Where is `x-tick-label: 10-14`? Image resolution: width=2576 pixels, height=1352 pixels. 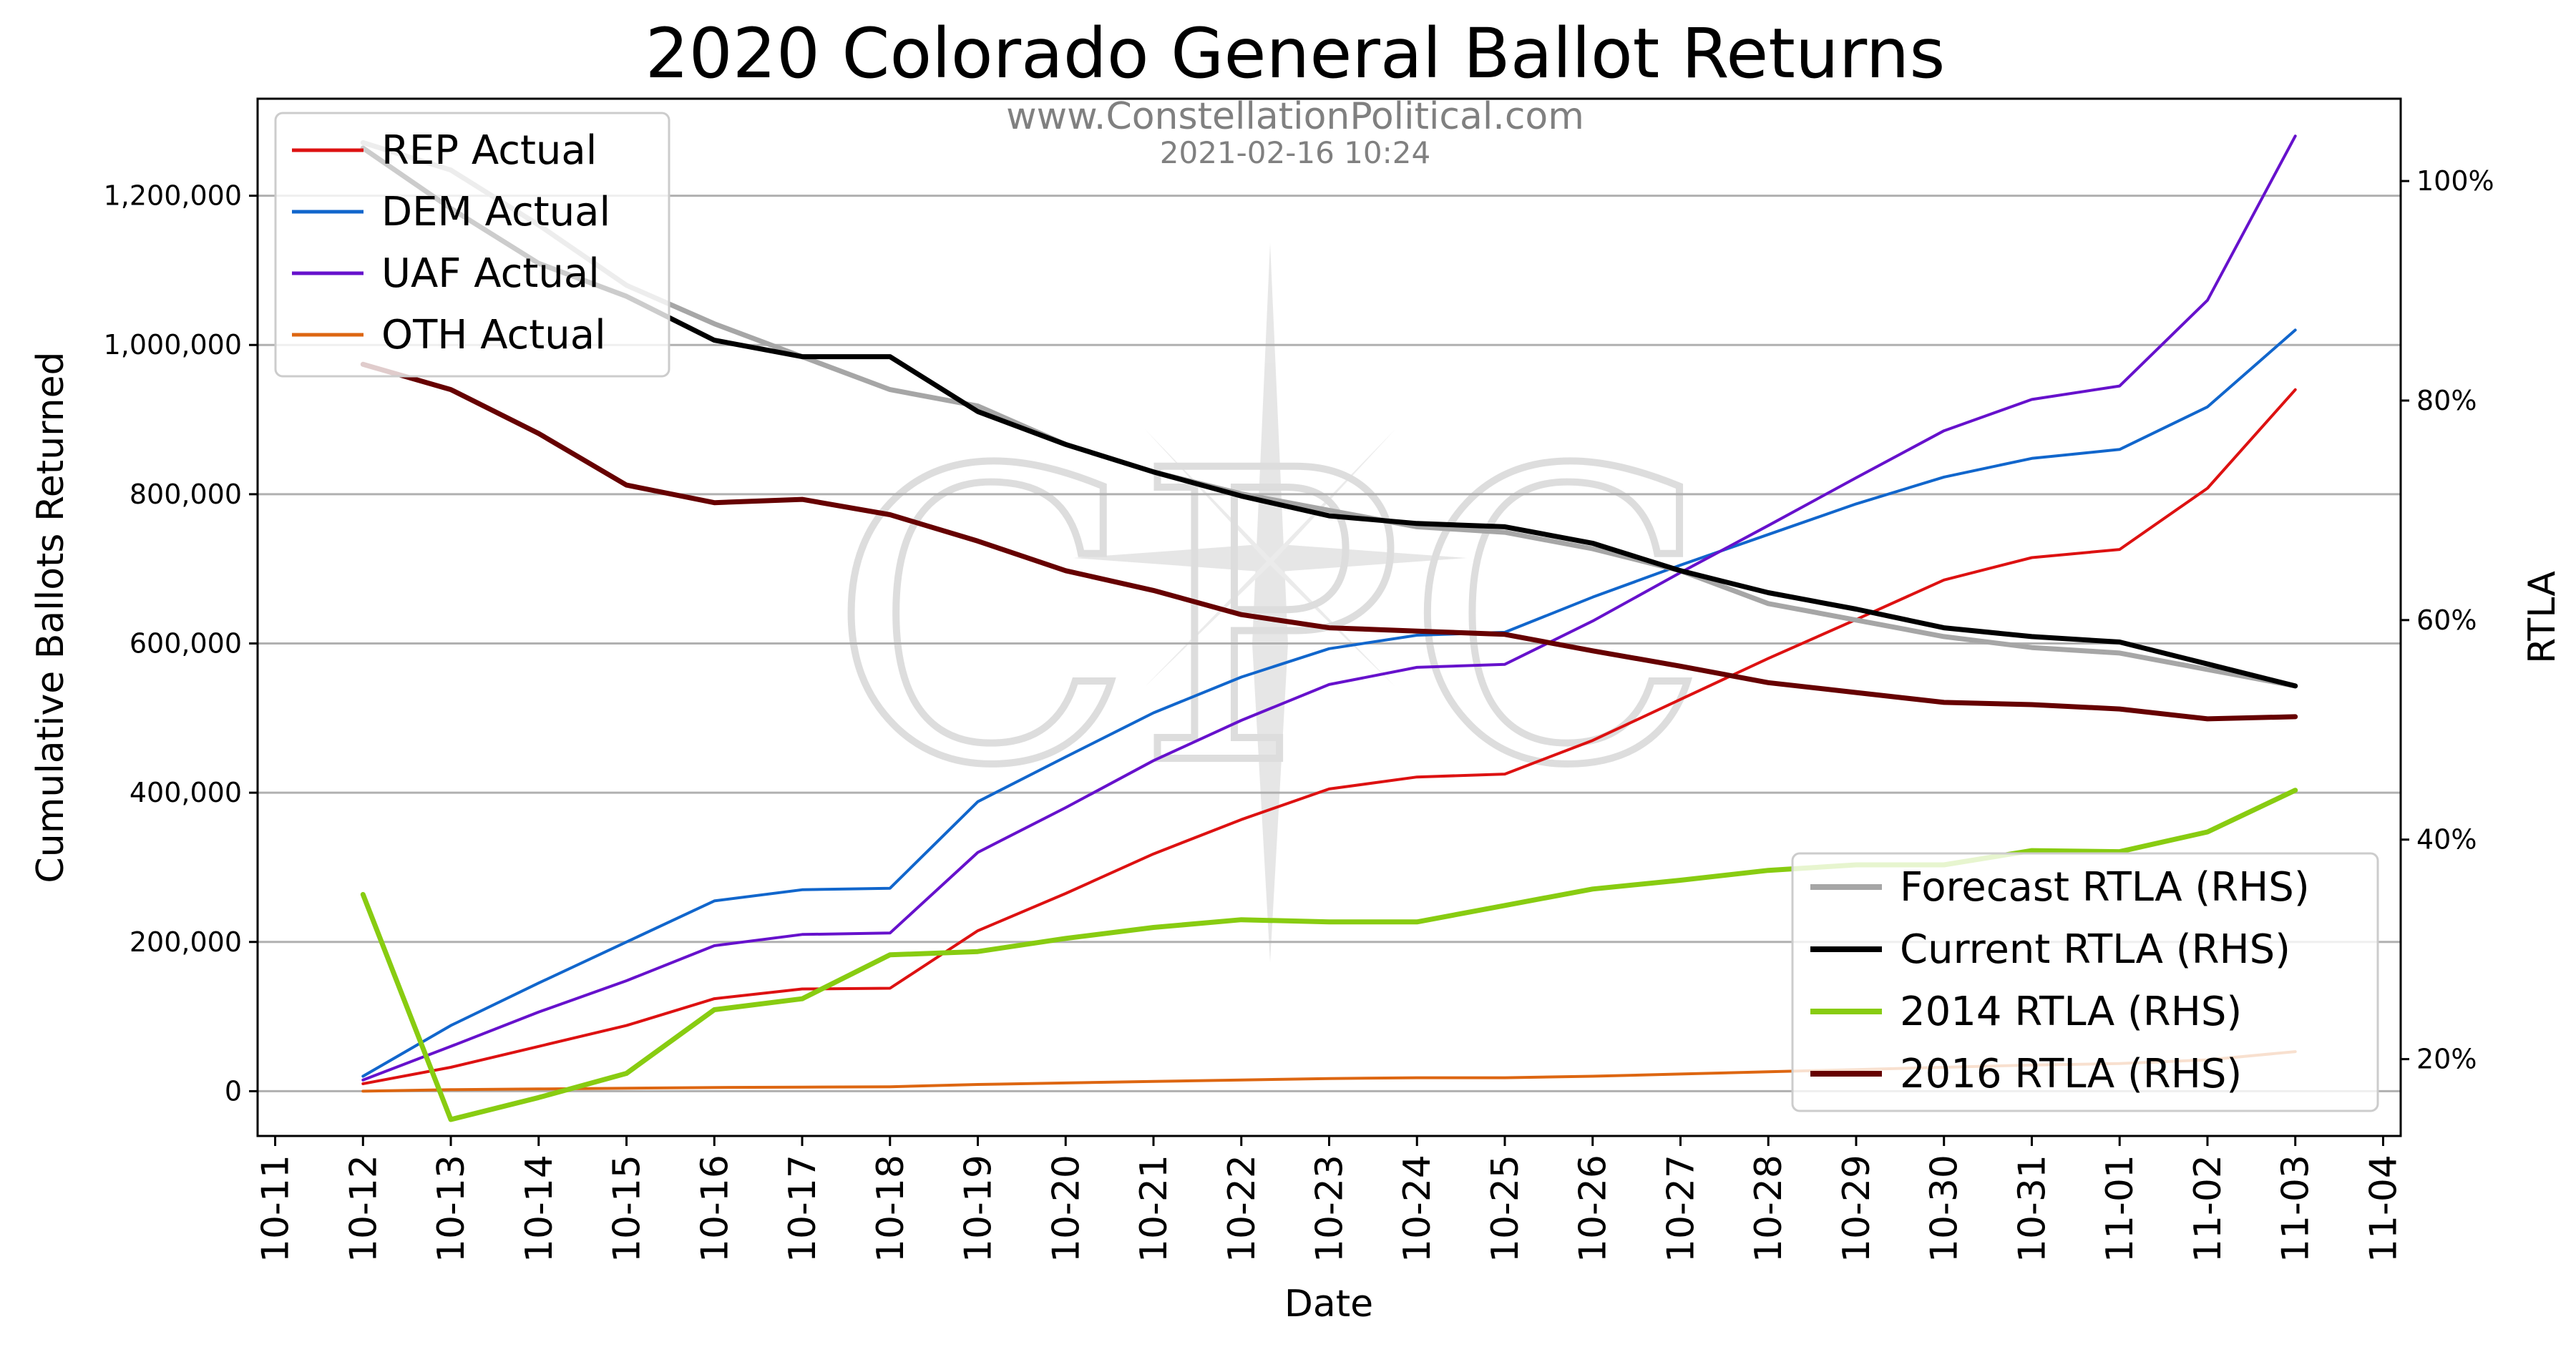
x-tick-label: 10-14 is located at coordinates (539, 1209).